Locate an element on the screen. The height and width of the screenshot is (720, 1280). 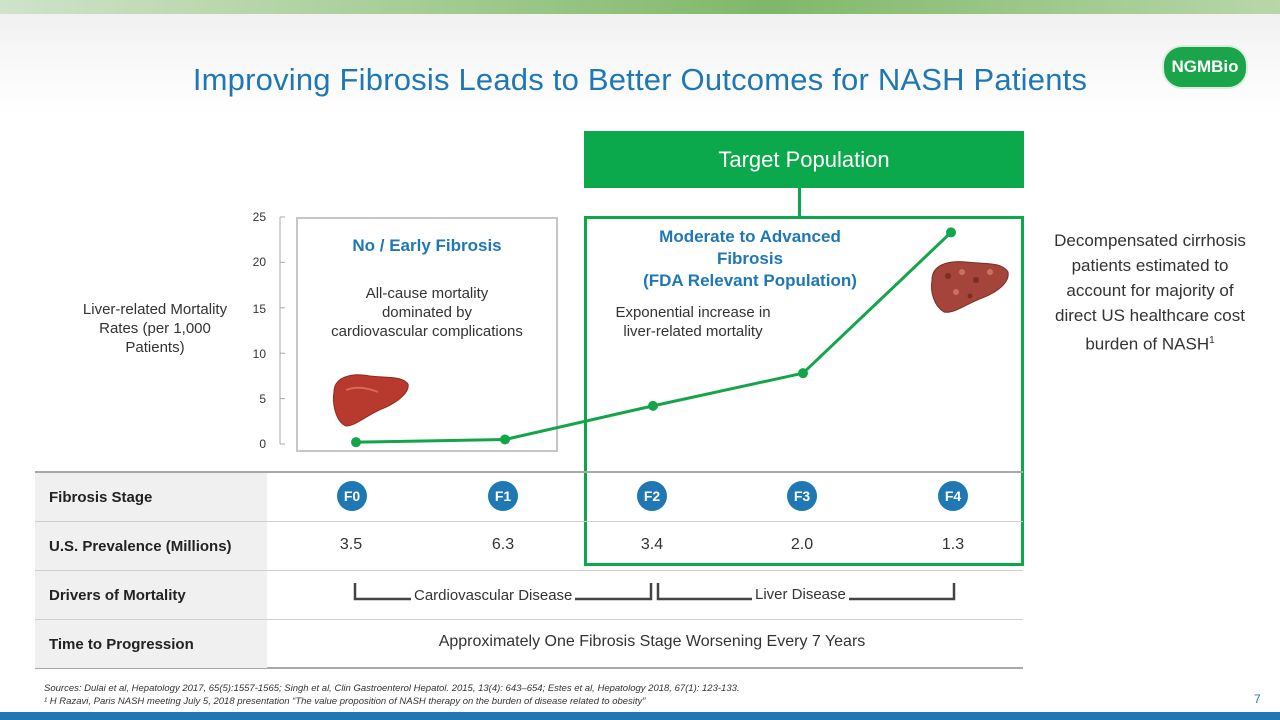
table-top-border is located at coordinates (529, 472).